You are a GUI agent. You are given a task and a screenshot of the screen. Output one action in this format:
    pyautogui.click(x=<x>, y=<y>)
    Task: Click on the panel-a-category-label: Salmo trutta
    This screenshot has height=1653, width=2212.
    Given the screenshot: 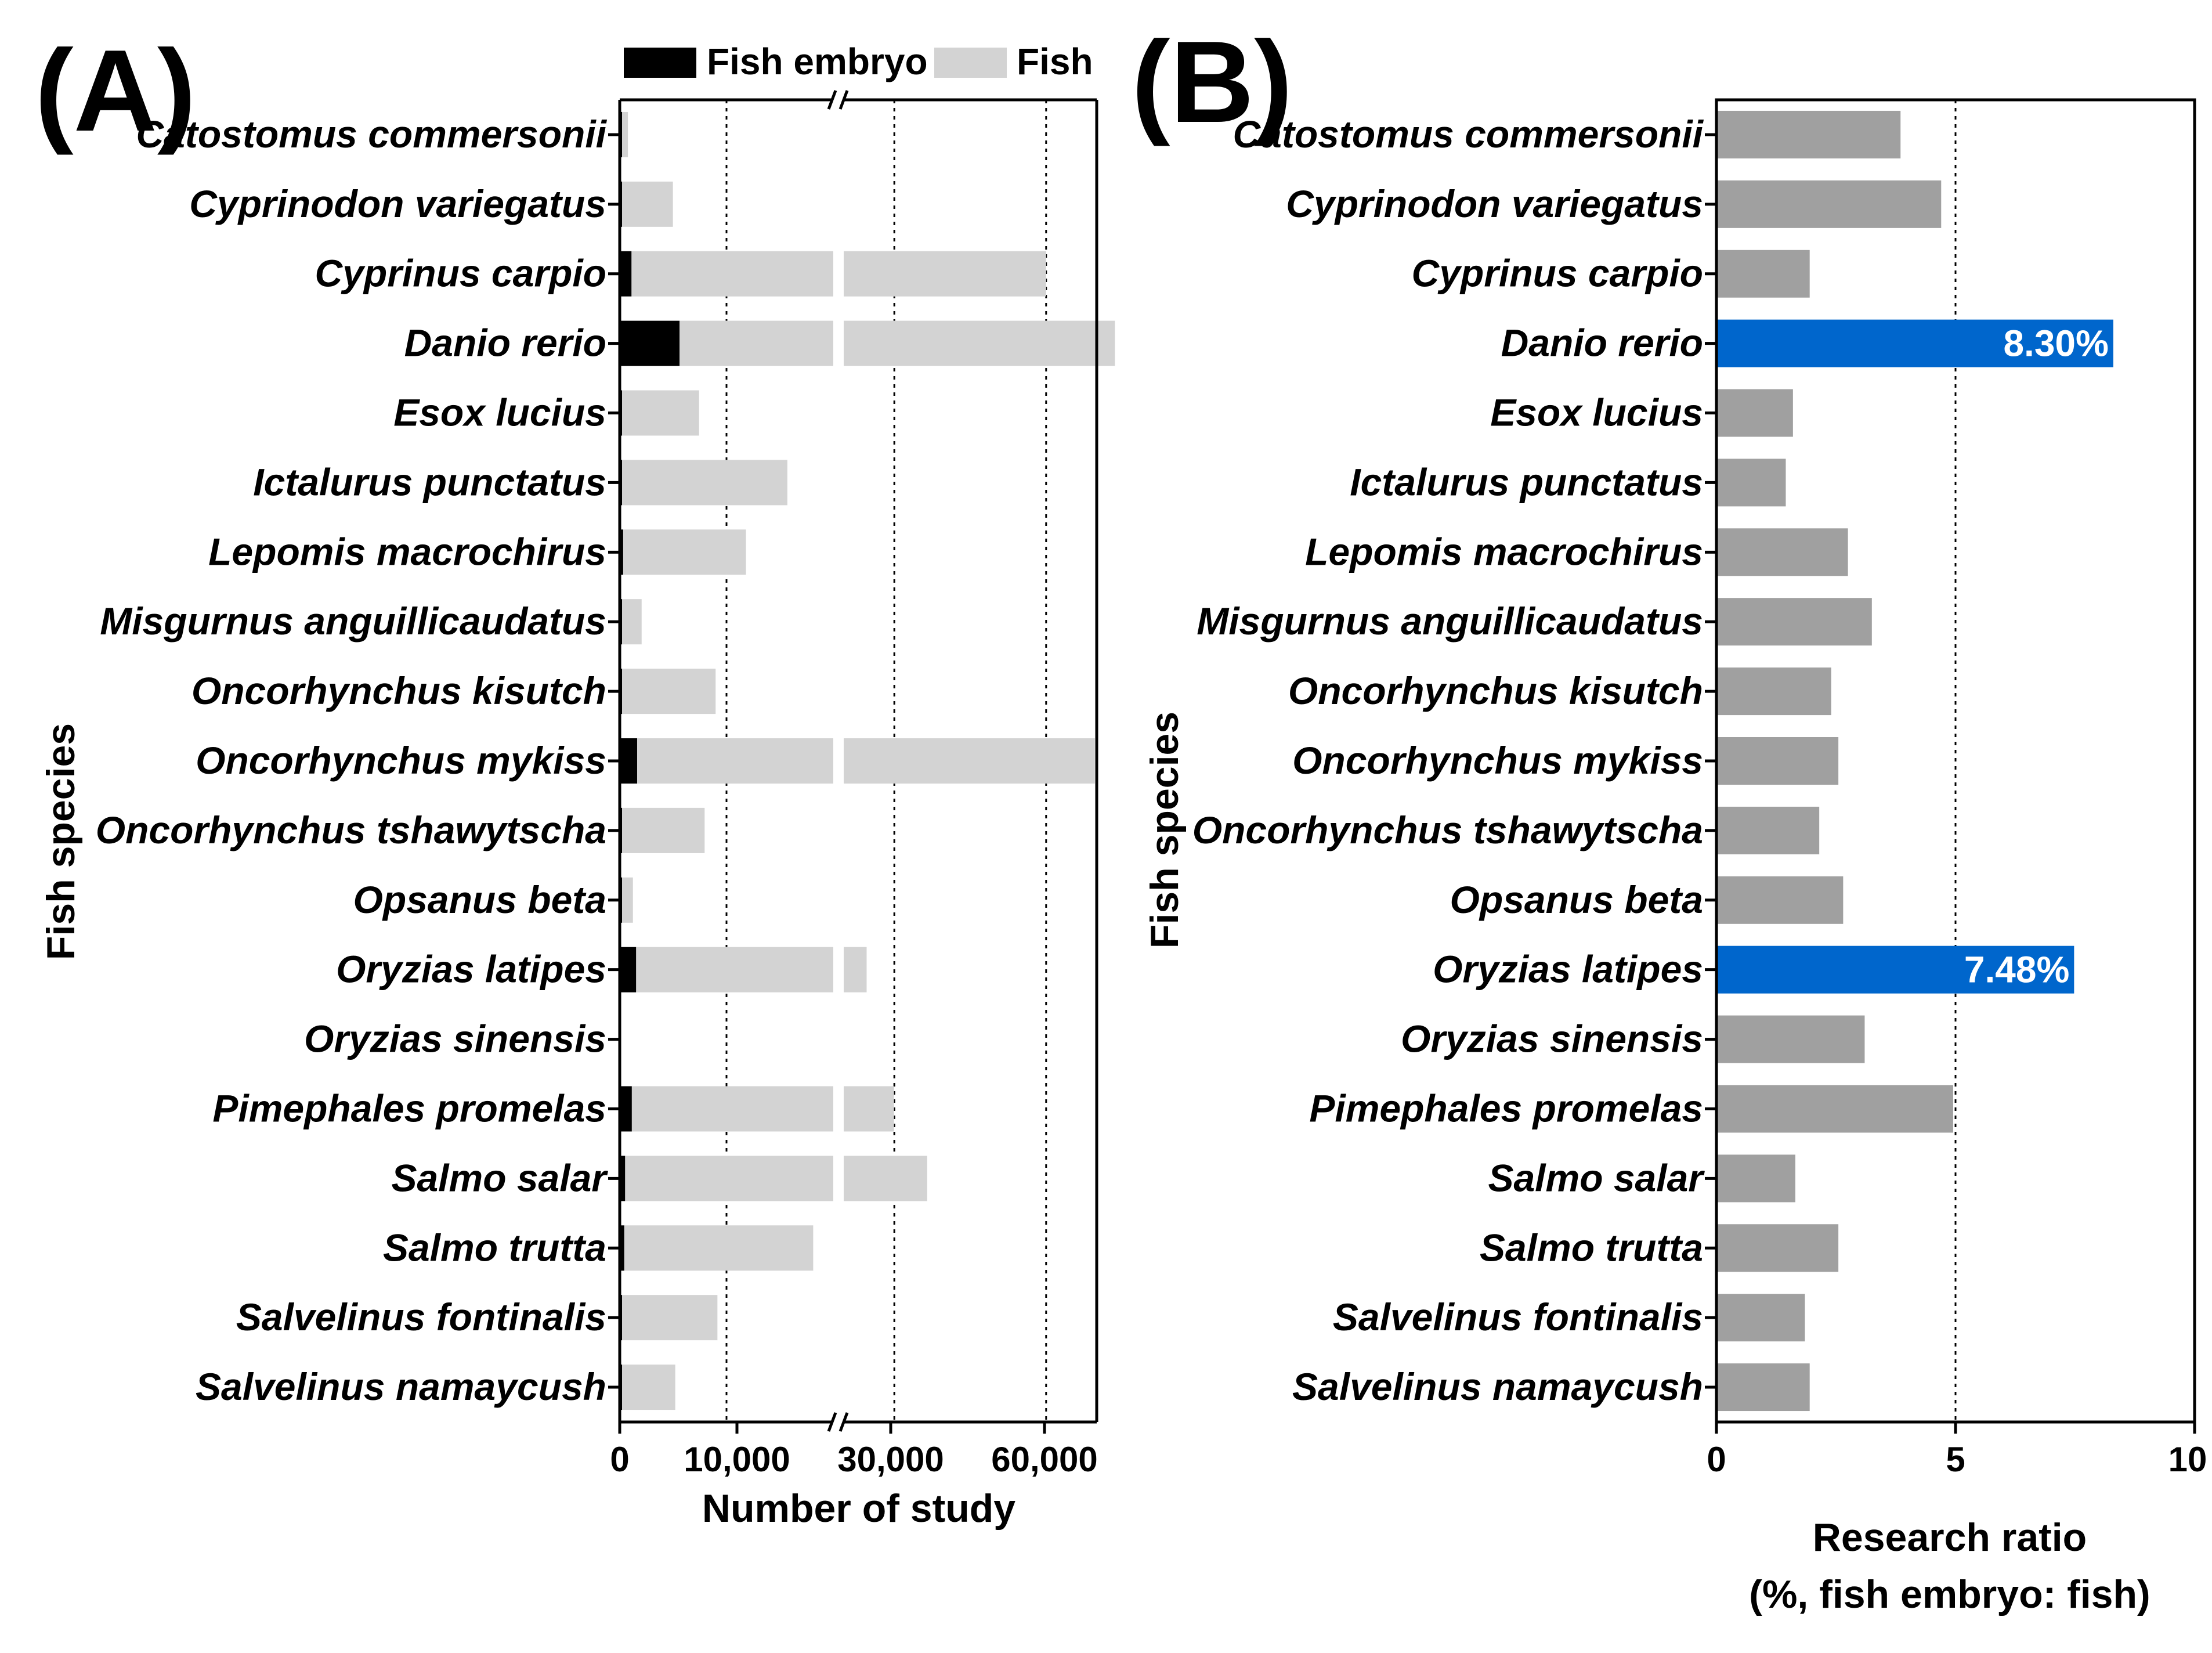 What is the action you would take?
    pyautogui.click(x=494, y=1247)
    